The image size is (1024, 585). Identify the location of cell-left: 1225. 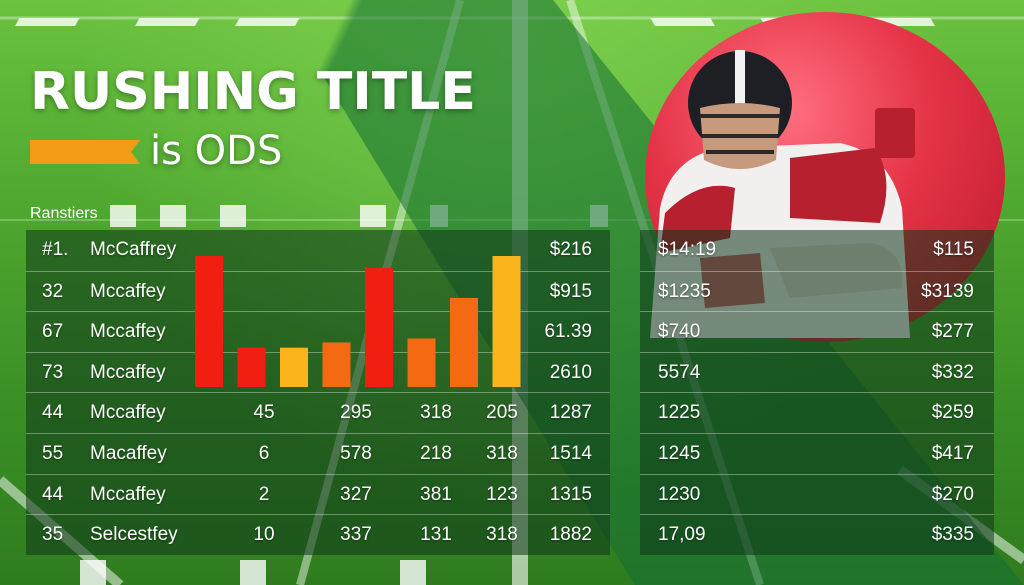
(679, 413).